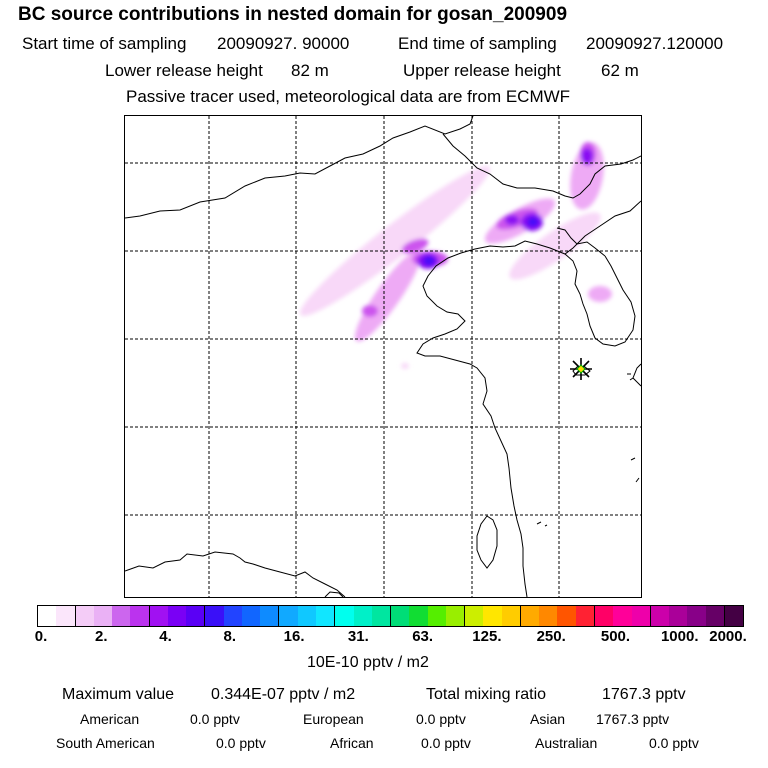 Image resolution: width=768 pixels, height=768 pixels. I want to click on total-mixing-label: Total mixing ratio, so click(486, 694).